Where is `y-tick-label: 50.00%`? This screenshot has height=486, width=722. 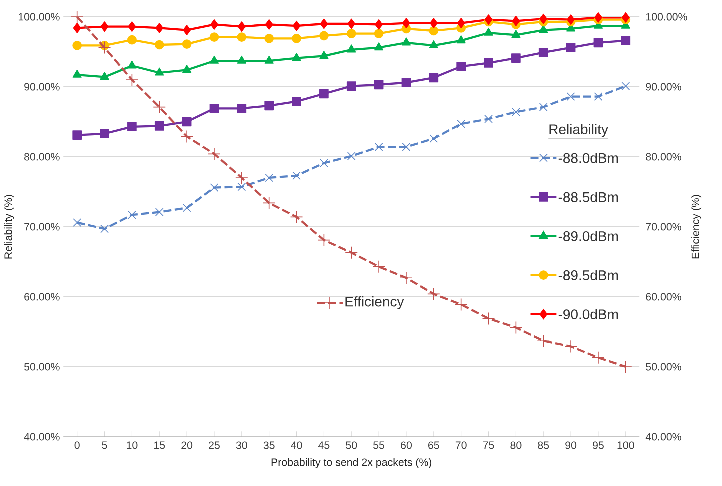
y-tick-label: 50.00% is located at coordinates (42, 367).